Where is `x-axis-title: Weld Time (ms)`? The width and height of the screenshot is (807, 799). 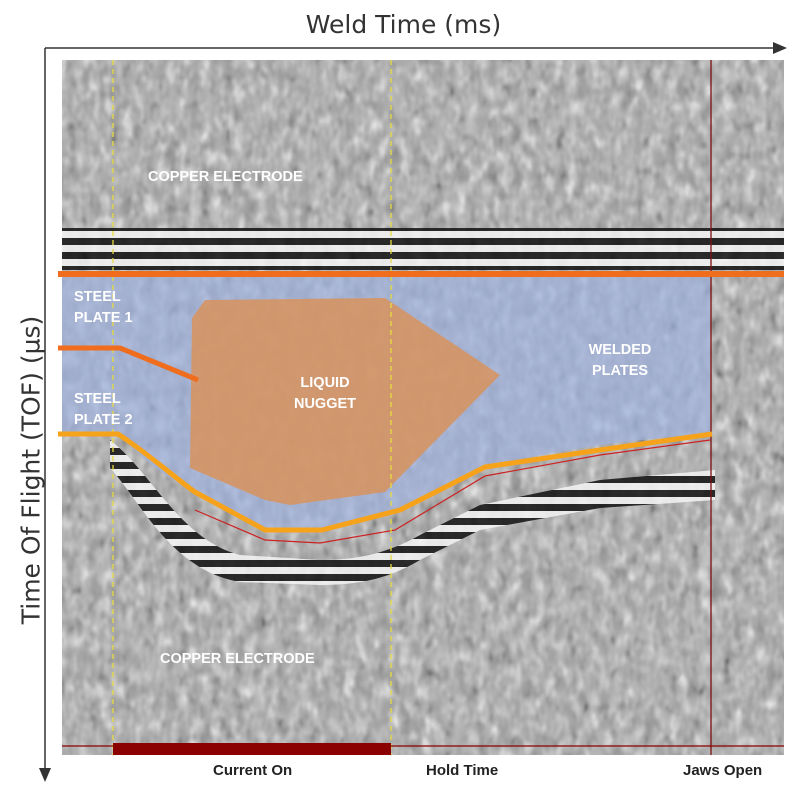
x-axis-title: Weld Time (ms) is located at coordinates (403, 24).